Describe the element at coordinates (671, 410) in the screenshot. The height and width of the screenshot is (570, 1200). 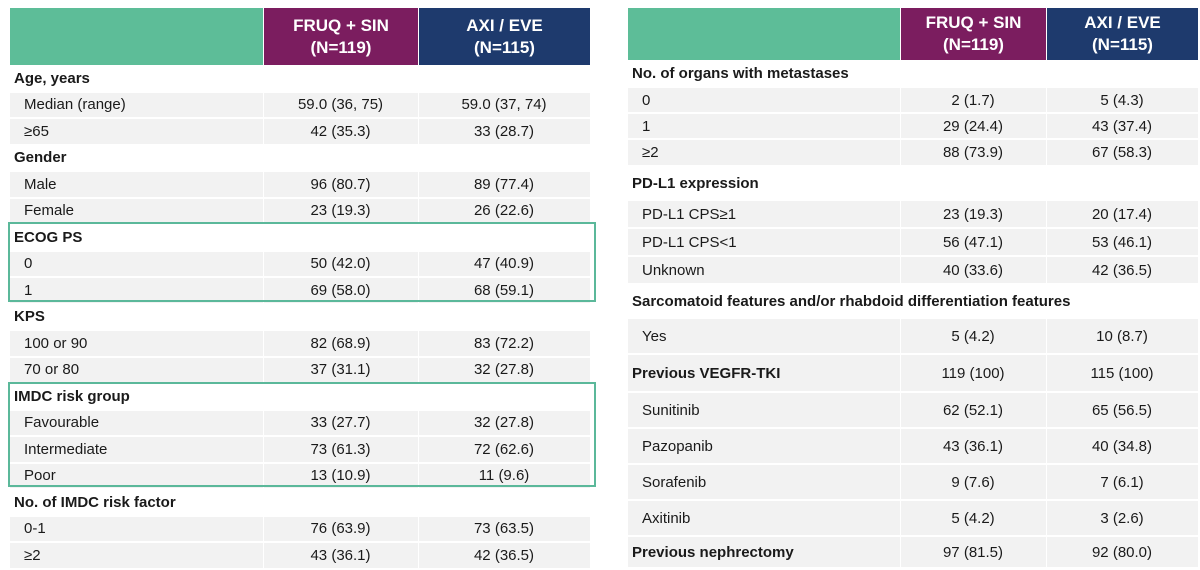
I see `row-label: Sunitinib` at that location.